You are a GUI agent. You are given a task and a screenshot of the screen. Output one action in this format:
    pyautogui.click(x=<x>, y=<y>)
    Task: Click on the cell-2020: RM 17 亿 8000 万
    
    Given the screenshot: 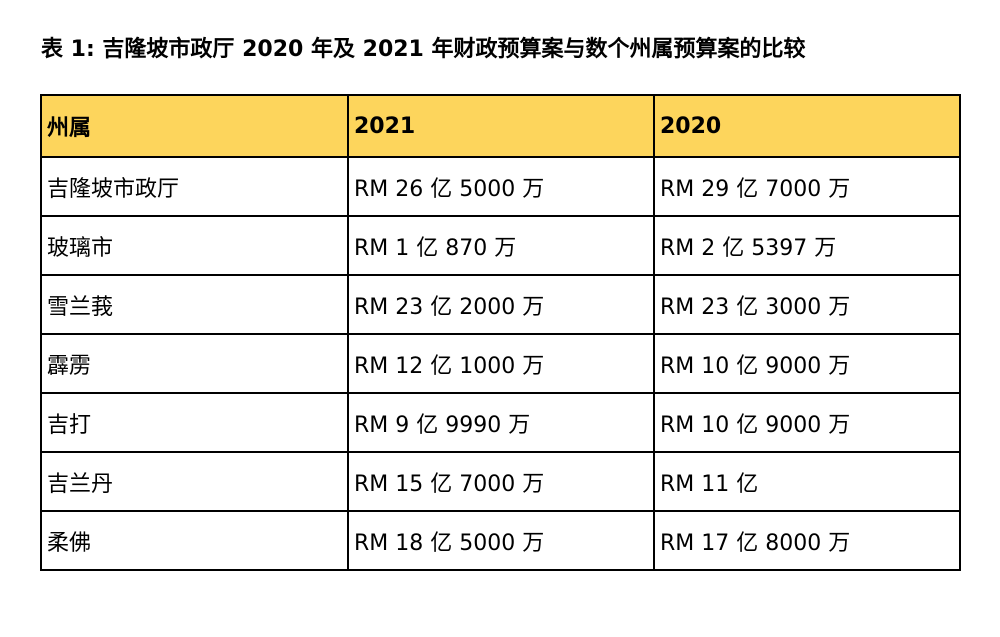 What is the action you would take?
    pyautogui.click(x=807, y=540)
    